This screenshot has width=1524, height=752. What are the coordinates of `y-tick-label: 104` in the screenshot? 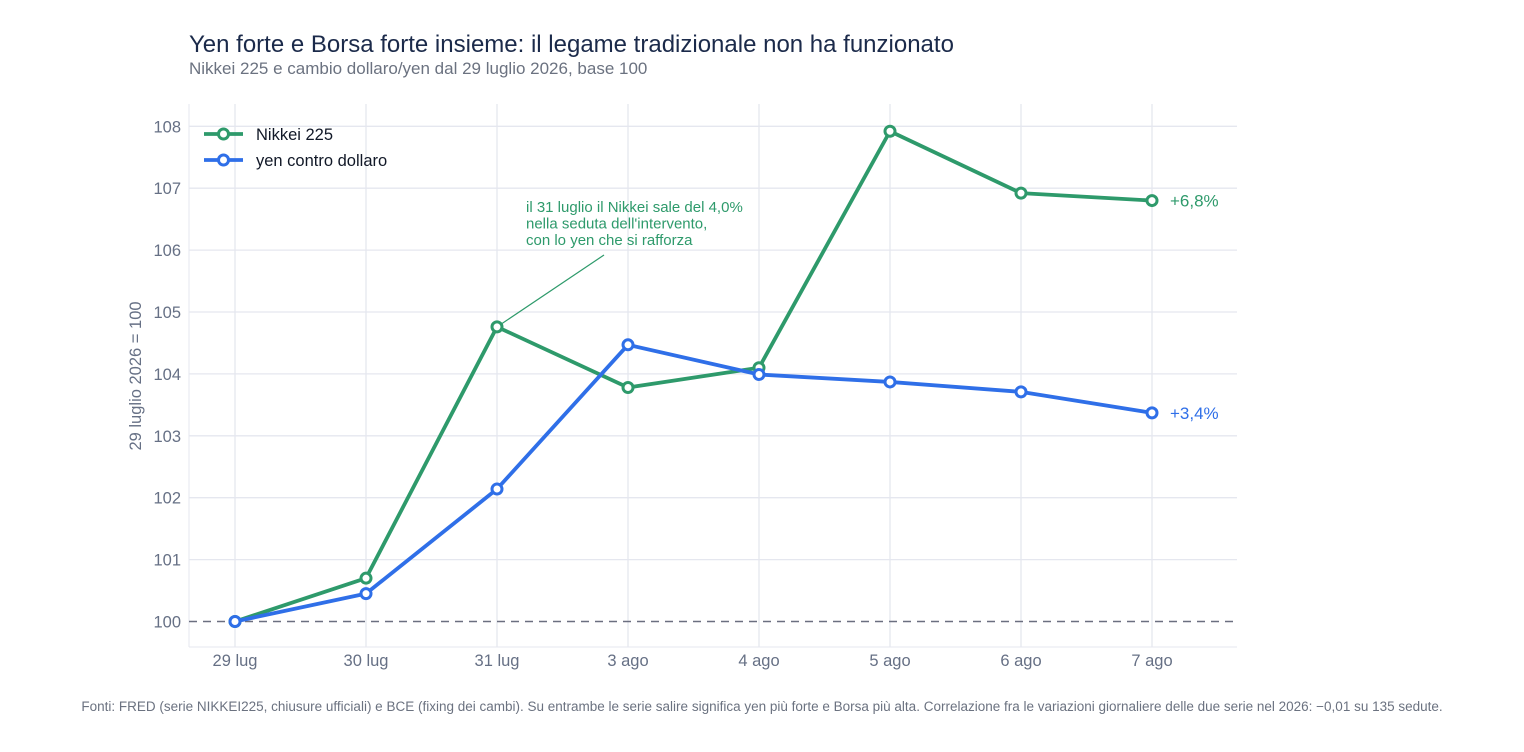 It's located at (167, 375).